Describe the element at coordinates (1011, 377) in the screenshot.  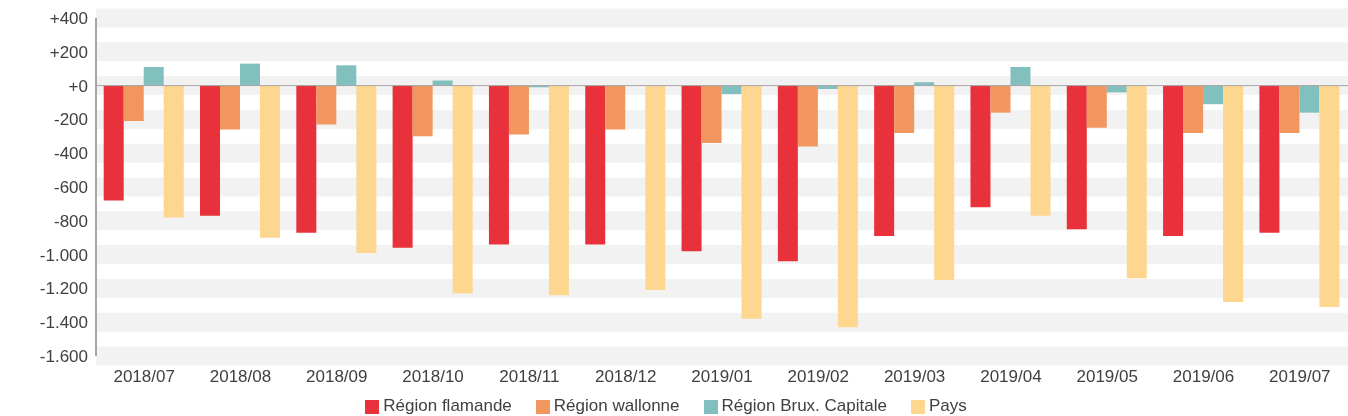
I see `x-tick-label: 2019/04` at that location.